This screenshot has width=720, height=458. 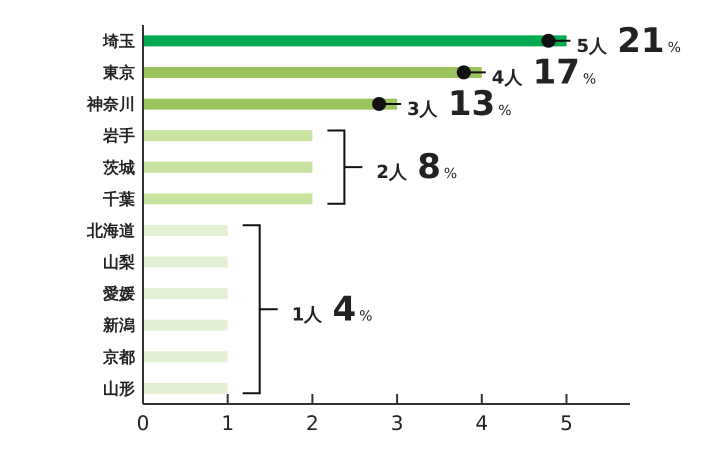 I want to click on annotation: 1人 4%, so click(x=332, y=309).